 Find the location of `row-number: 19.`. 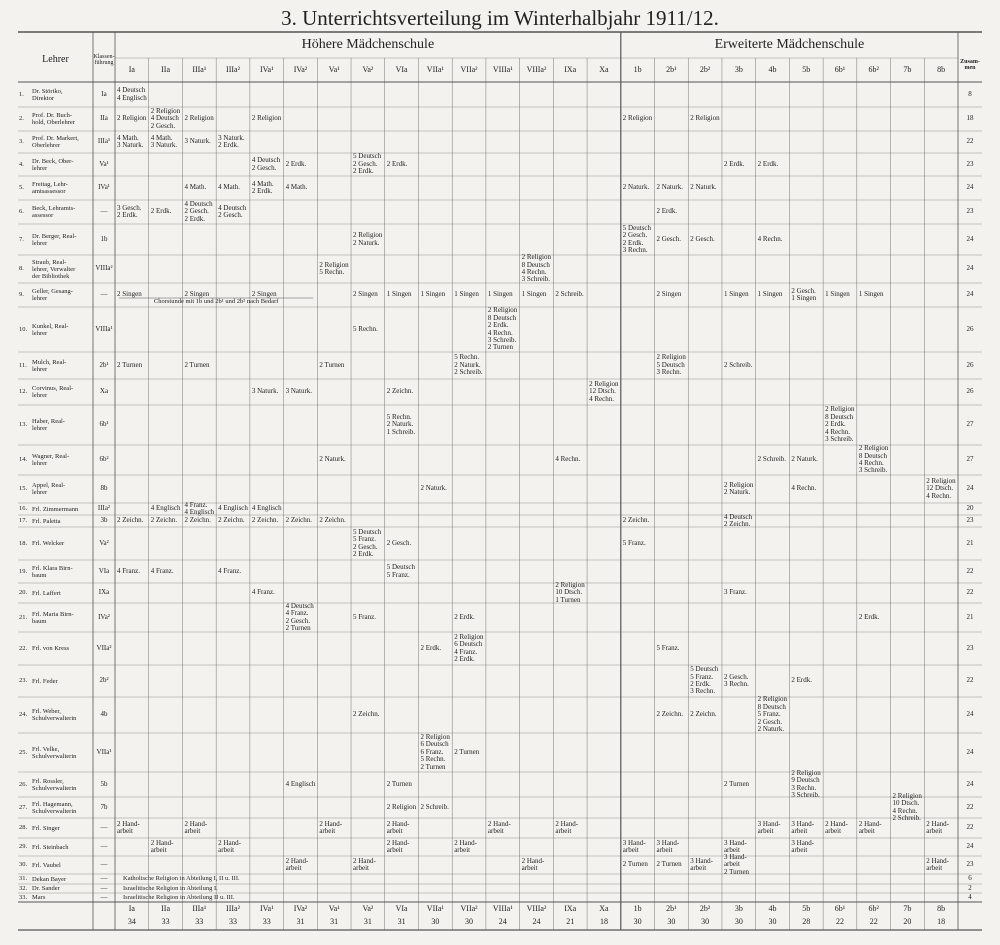

row-number: 19. is located at coordinates (23, 571).